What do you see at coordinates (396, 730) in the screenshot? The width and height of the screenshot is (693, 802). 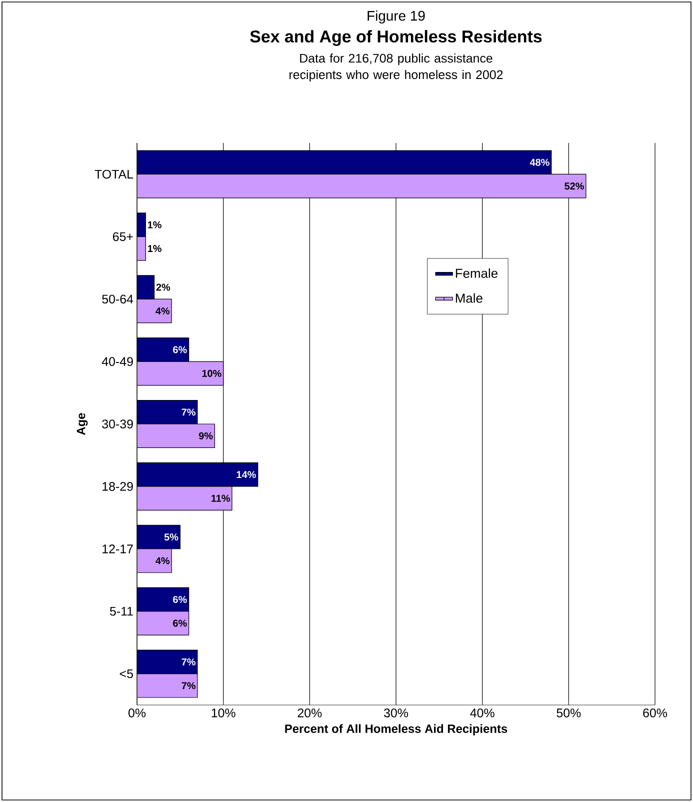 I see `x-axis-title: Percent of All Homeless Aid Recipients` at bounding box center [396, 730].